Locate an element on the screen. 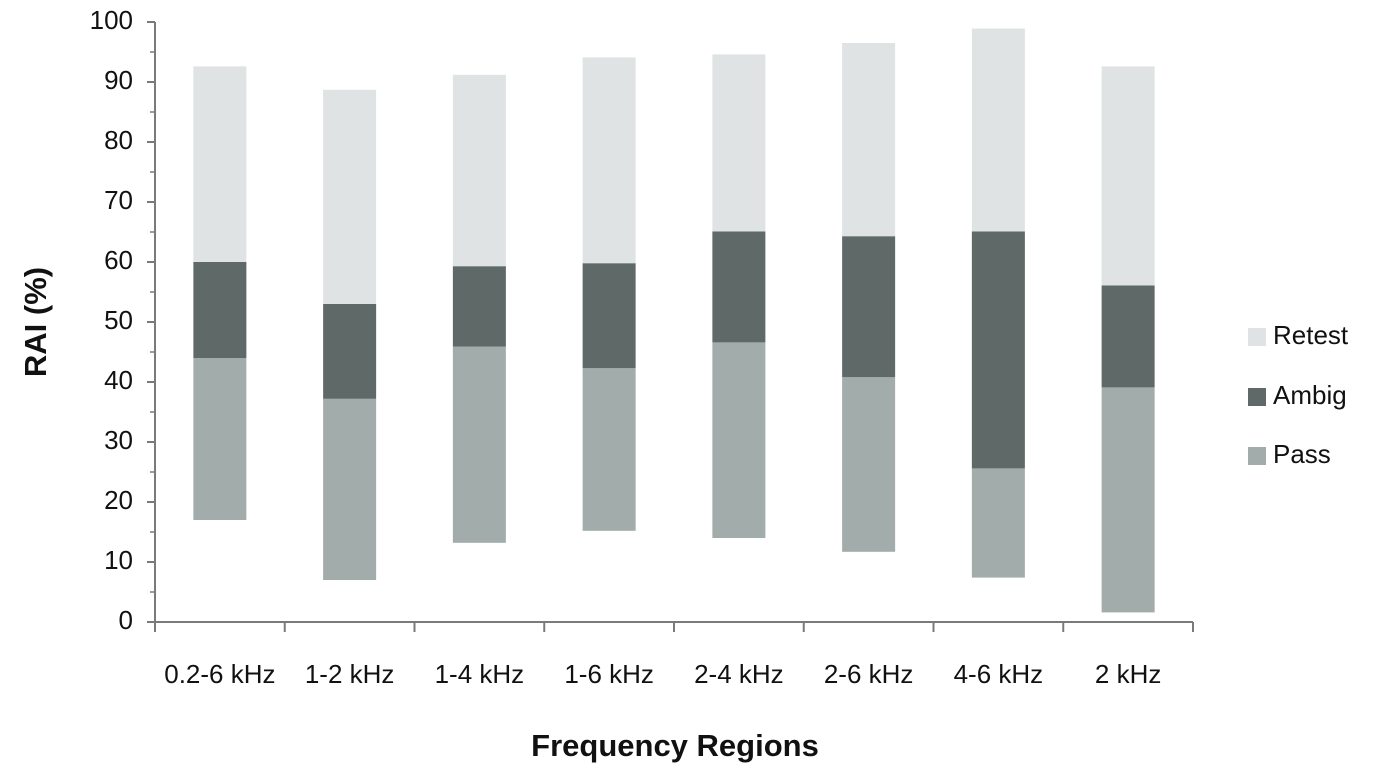 Image resolution: width=1374 pixels, height=772 pixels. x-tick-label: 2-6 kHz is located at coordinates (869, 674).